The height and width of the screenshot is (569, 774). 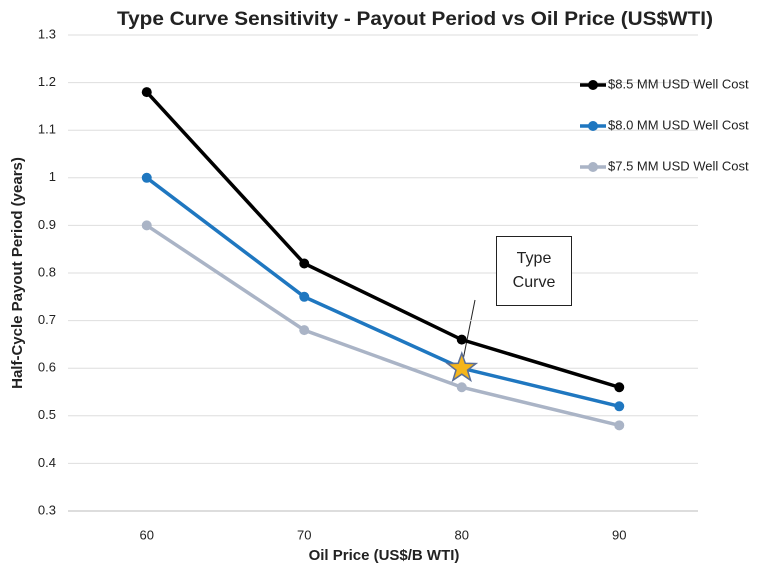 I want to click on x-tick-label: 80, so click(x=462, y=534).